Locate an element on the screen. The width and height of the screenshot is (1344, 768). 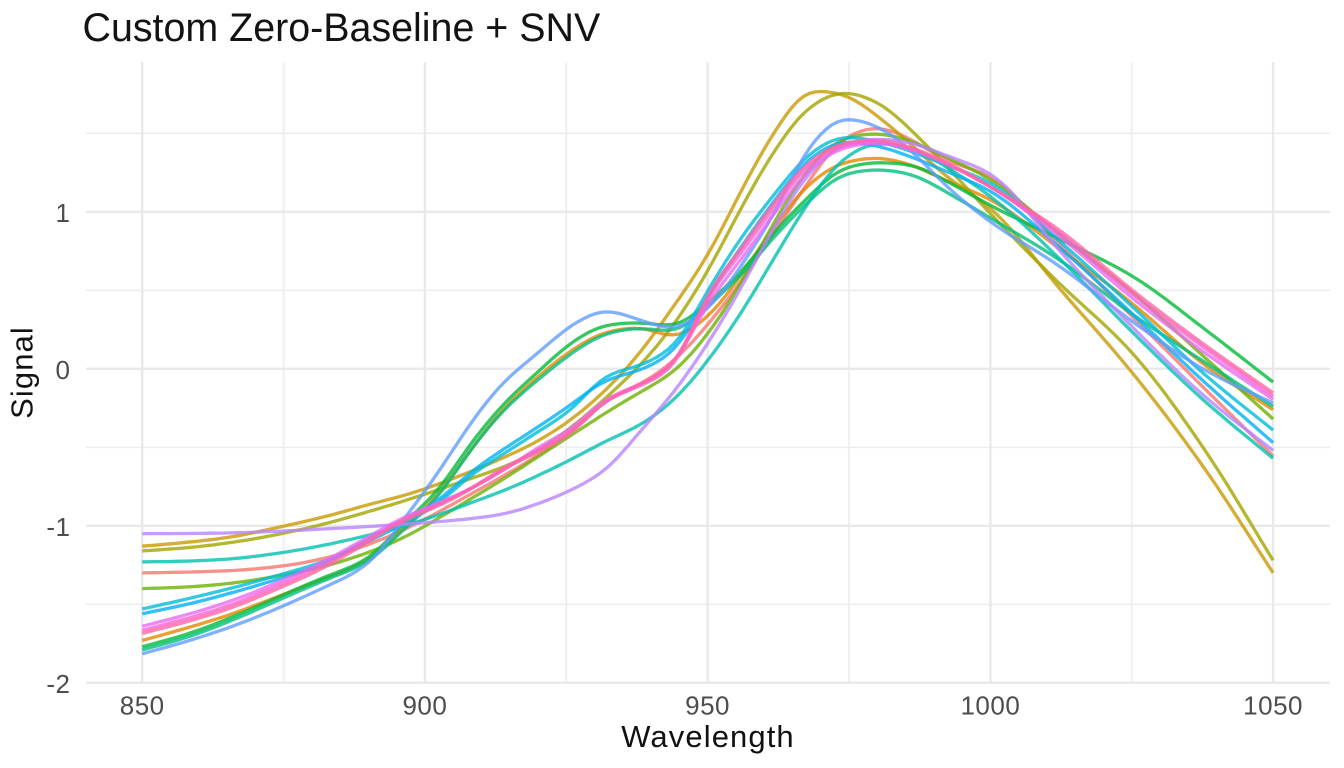
svg-text: 1 is located at coordinates (63, 213).